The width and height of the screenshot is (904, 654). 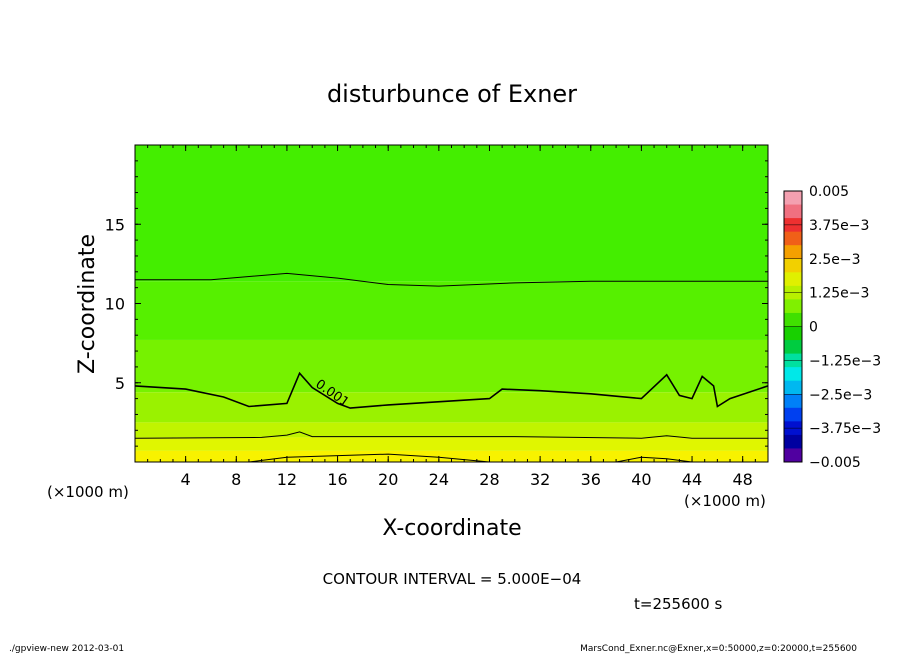 I want to click on x-tick-label: 20, so click(x=388, y=479).